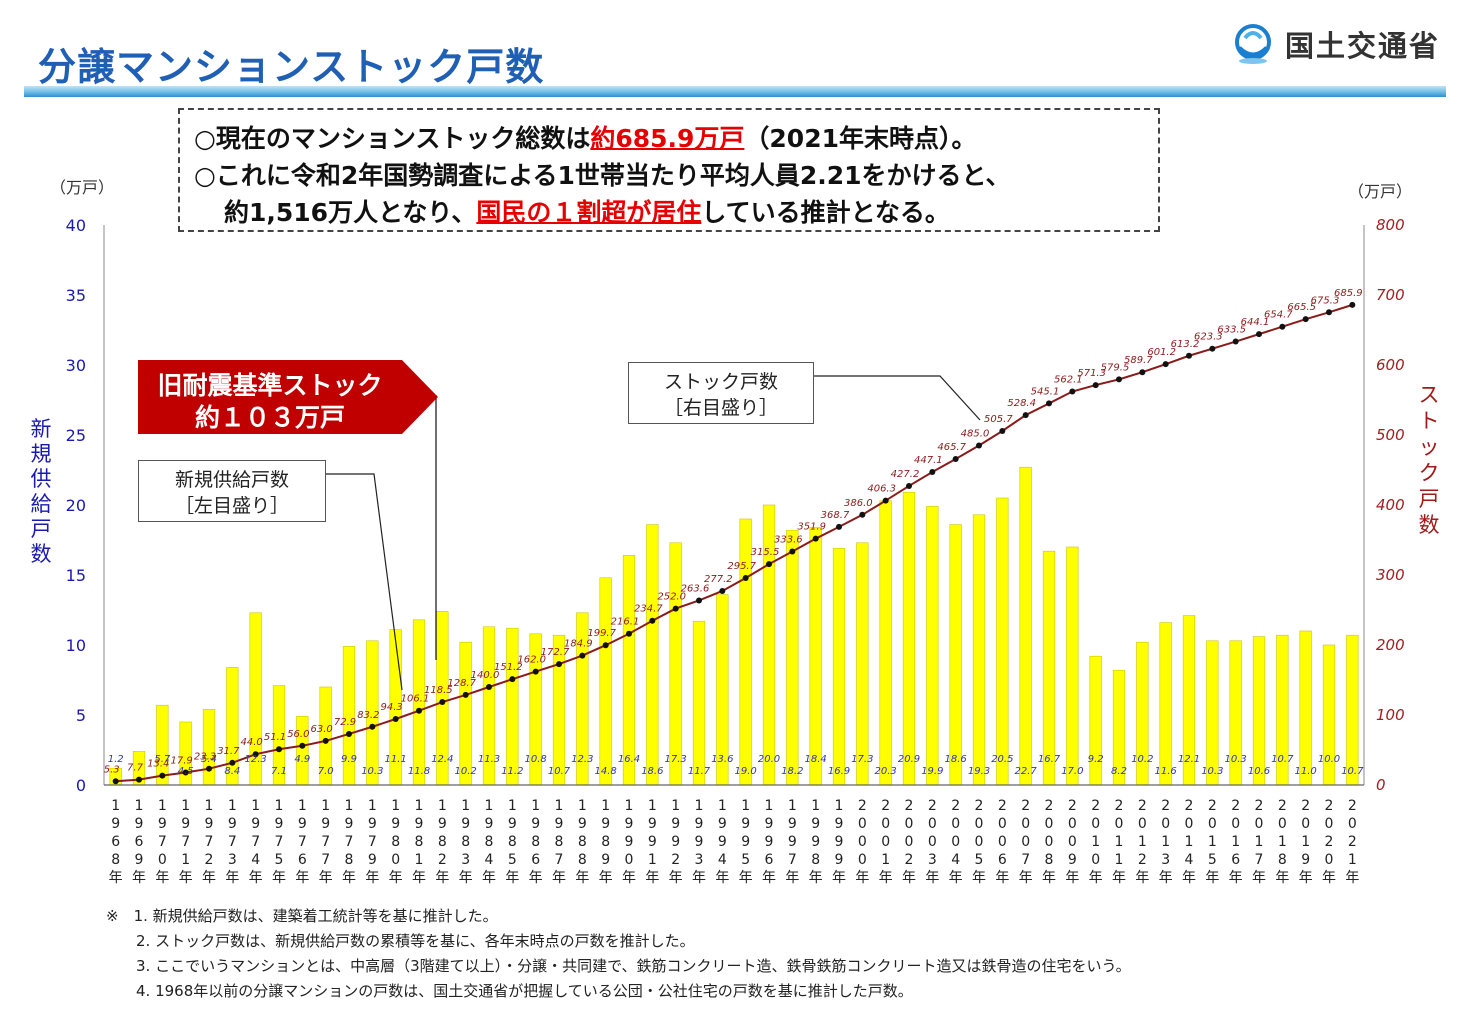 This screenshot has height=1025, width=1470. I want to click on summary-line-3: 約1,516万人となり、国民の１割超が居住している推計となる。, so click(676, 212).